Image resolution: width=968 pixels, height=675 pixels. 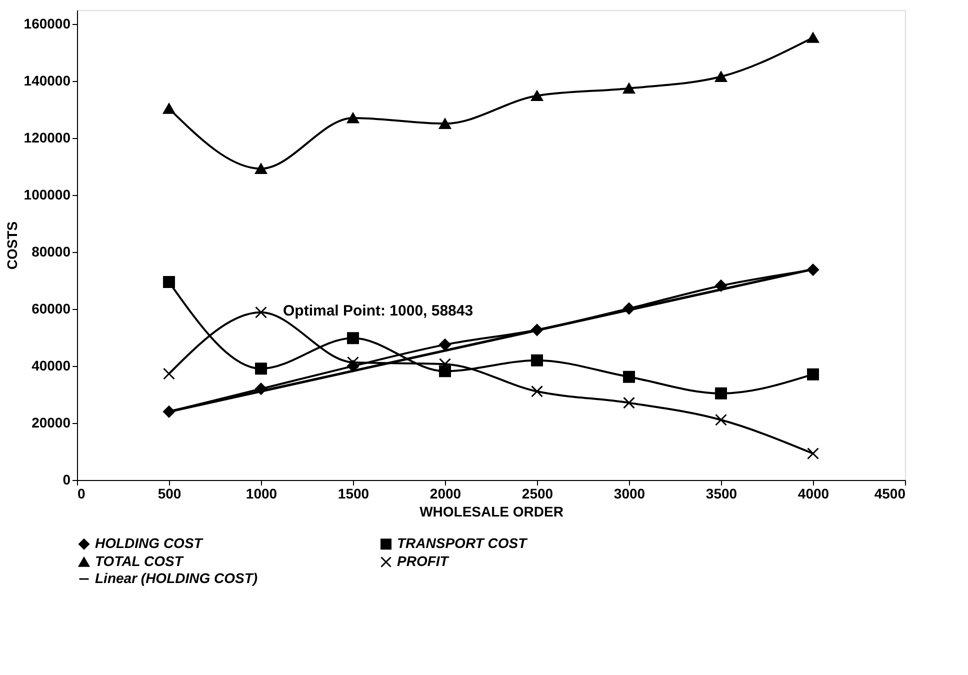 What do you see at coordinates (462, 543) in the screenshot?
I see `legend-label: TRANSPORT COST` at bounding box center [462, 543].